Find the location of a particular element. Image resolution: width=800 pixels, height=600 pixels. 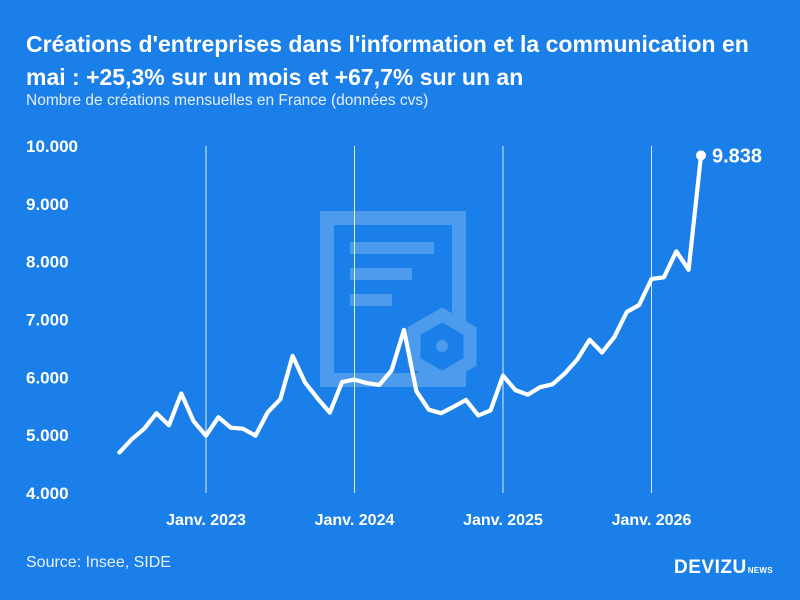

x-tick-label: Janv. 2026 is located at coordinates (652, 520).